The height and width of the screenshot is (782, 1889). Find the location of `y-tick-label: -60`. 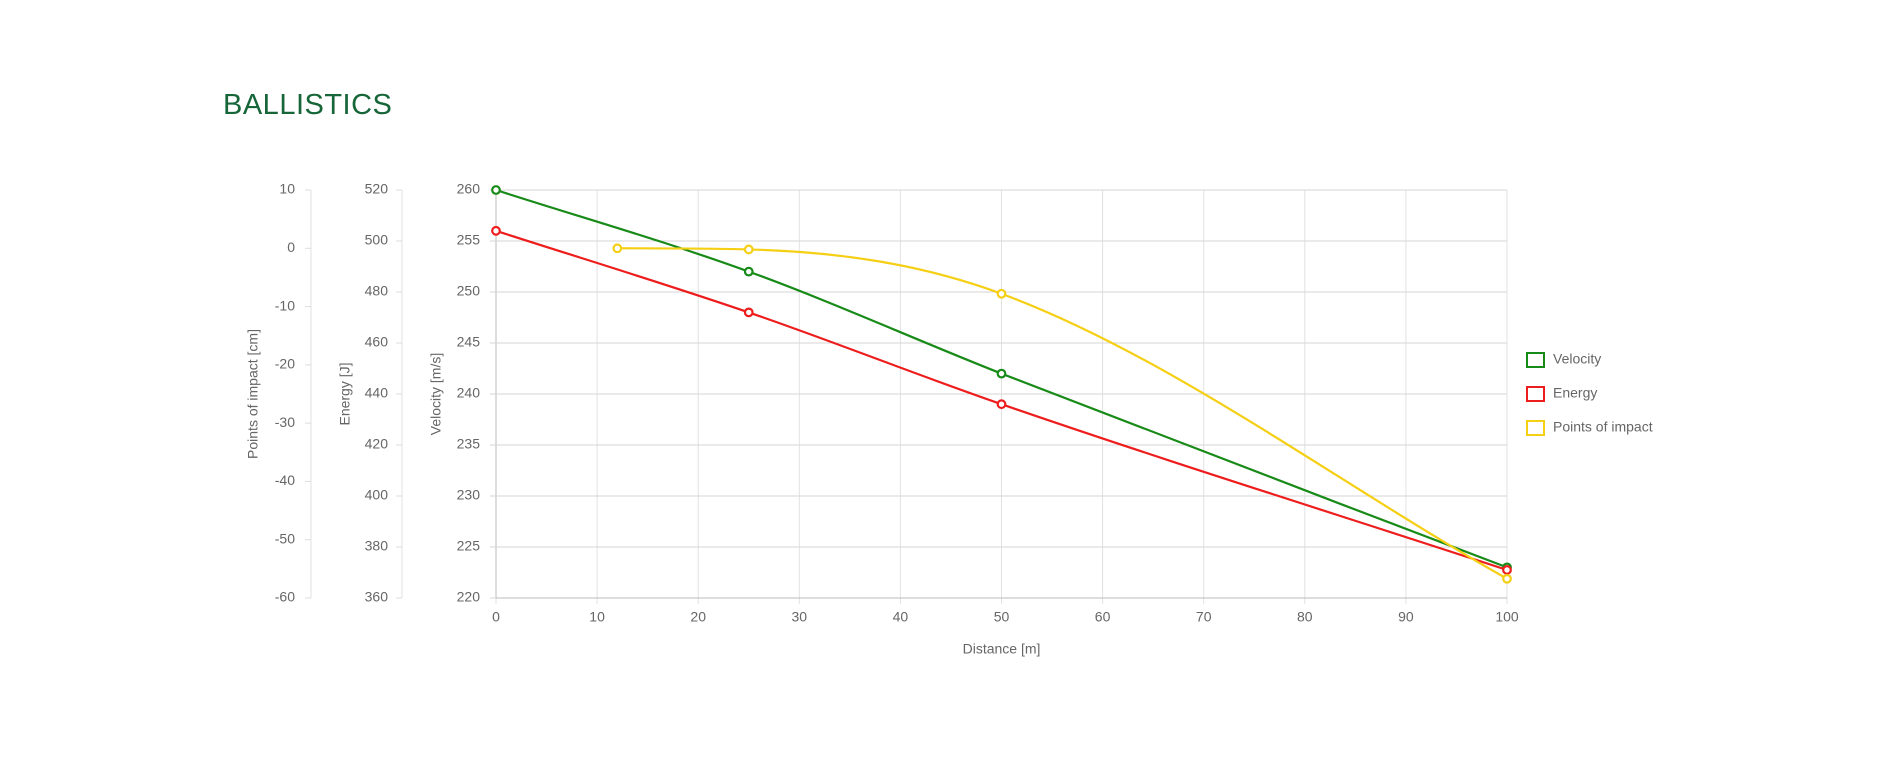

y-tick-label: -60 is located at coordinates (285, 597).